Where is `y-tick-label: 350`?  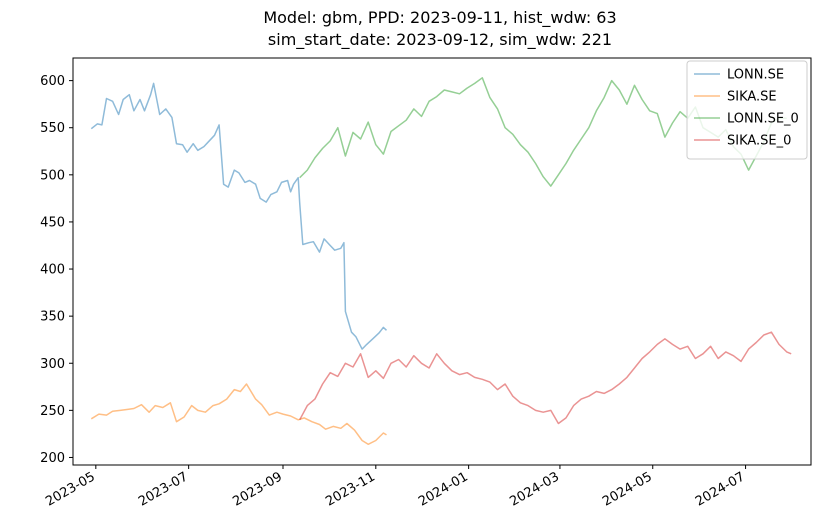
y-tick-label: 350 is located at coordinates (52, 317).